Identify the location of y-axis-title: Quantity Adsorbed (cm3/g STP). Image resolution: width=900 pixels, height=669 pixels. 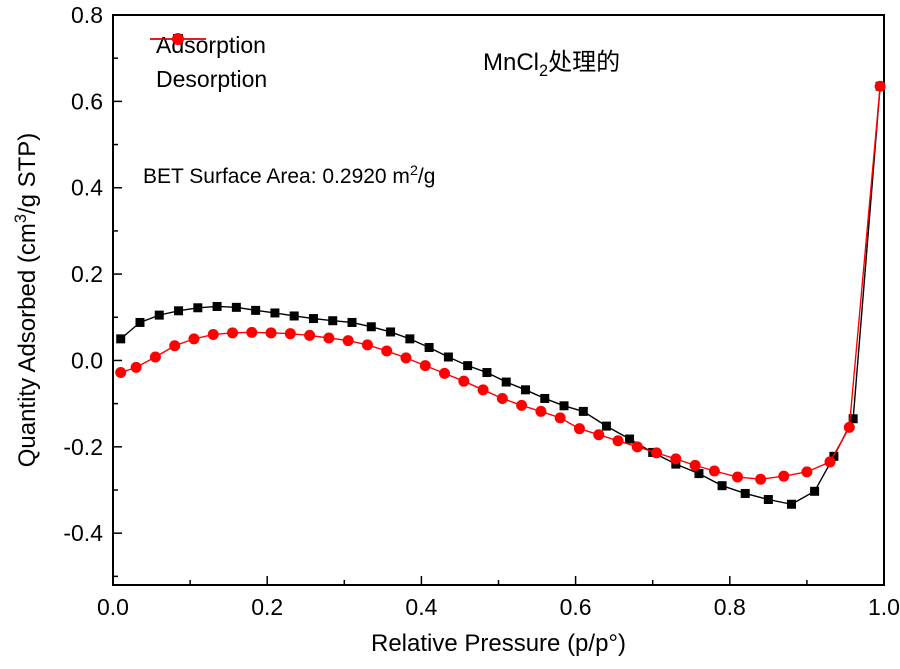
(27, 300).